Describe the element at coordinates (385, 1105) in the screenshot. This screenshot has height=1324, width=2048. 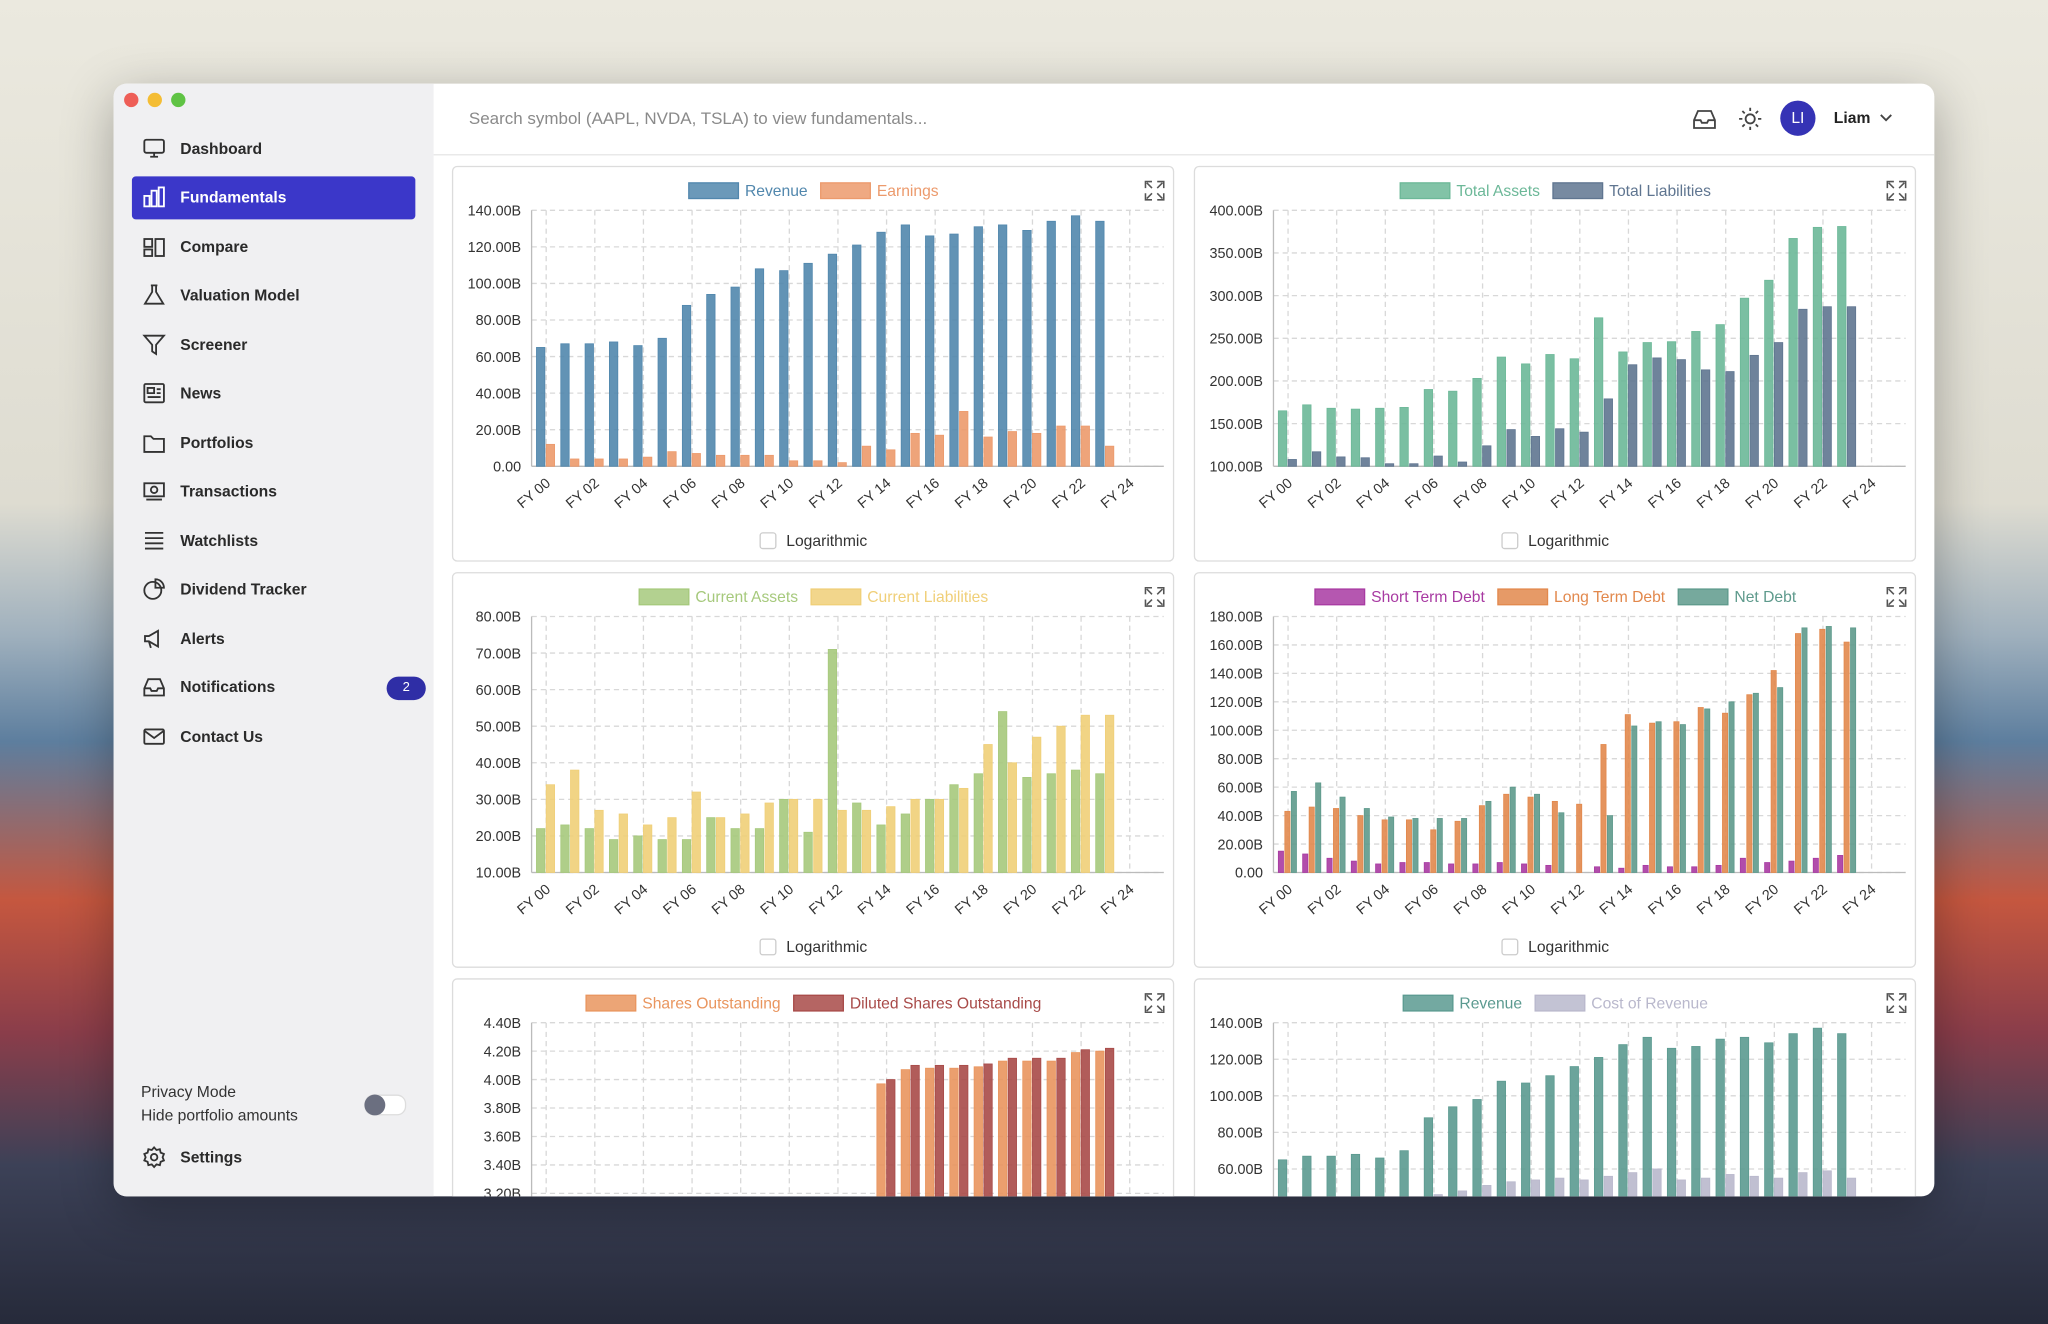
I see `privacy-toggle` at that location.